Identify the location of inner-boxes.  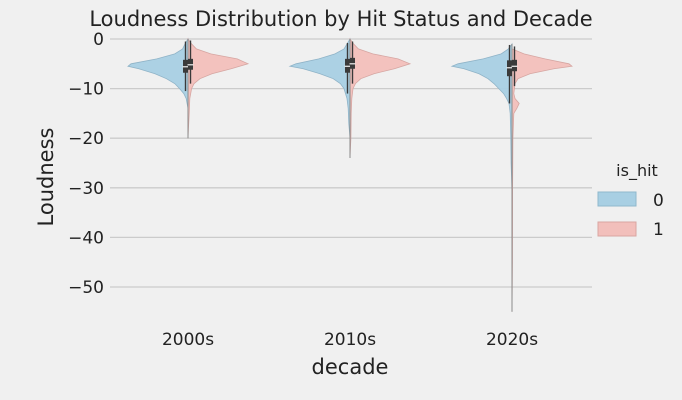
(350, 72).